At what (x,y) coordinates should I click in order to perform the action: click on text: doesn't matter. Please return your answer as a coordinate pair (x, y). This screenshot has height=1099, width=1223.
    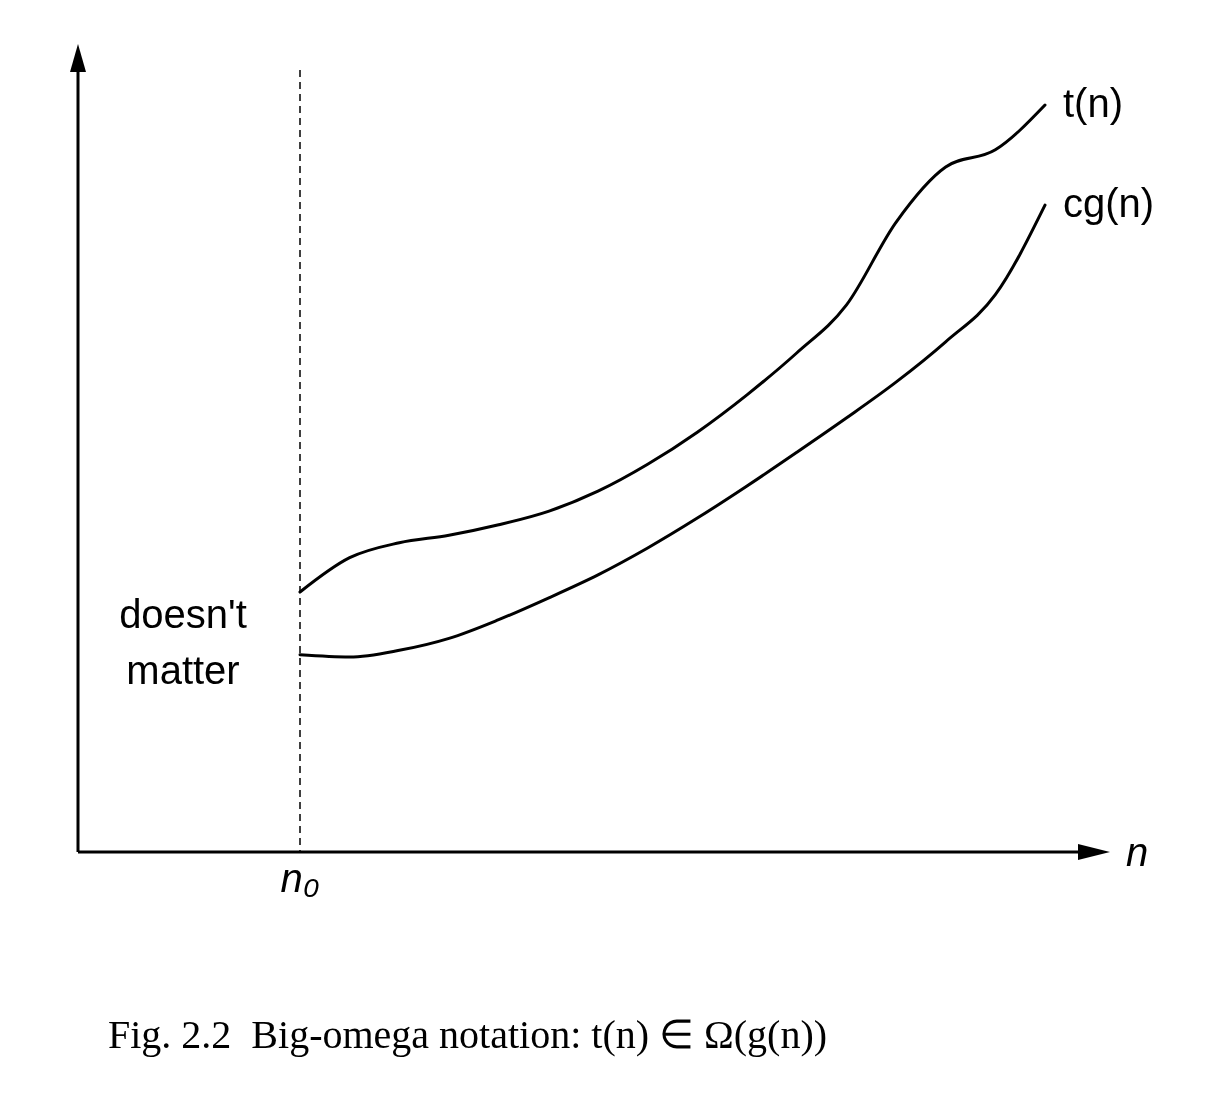
    Looking at the image, I should click on (183, 642).